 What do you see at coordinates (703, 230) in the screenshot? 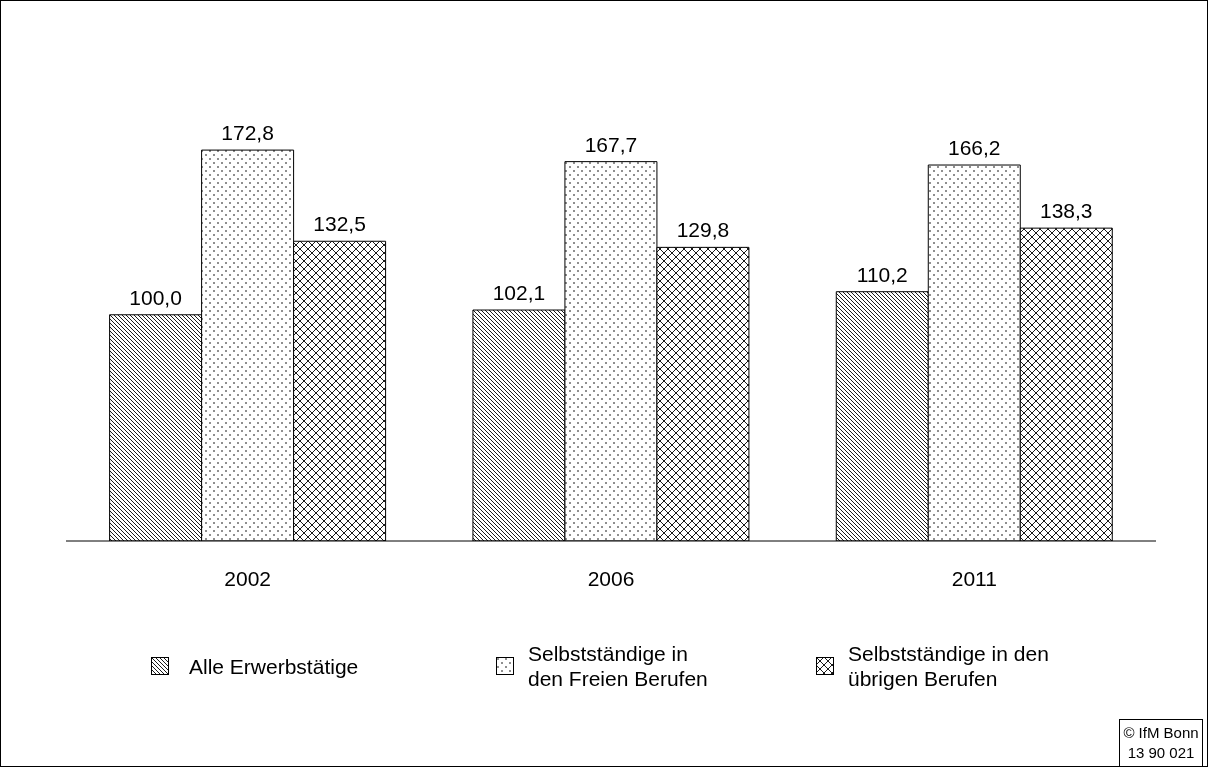
I see `data-label: 129,8` at bounding box center [703, 230].